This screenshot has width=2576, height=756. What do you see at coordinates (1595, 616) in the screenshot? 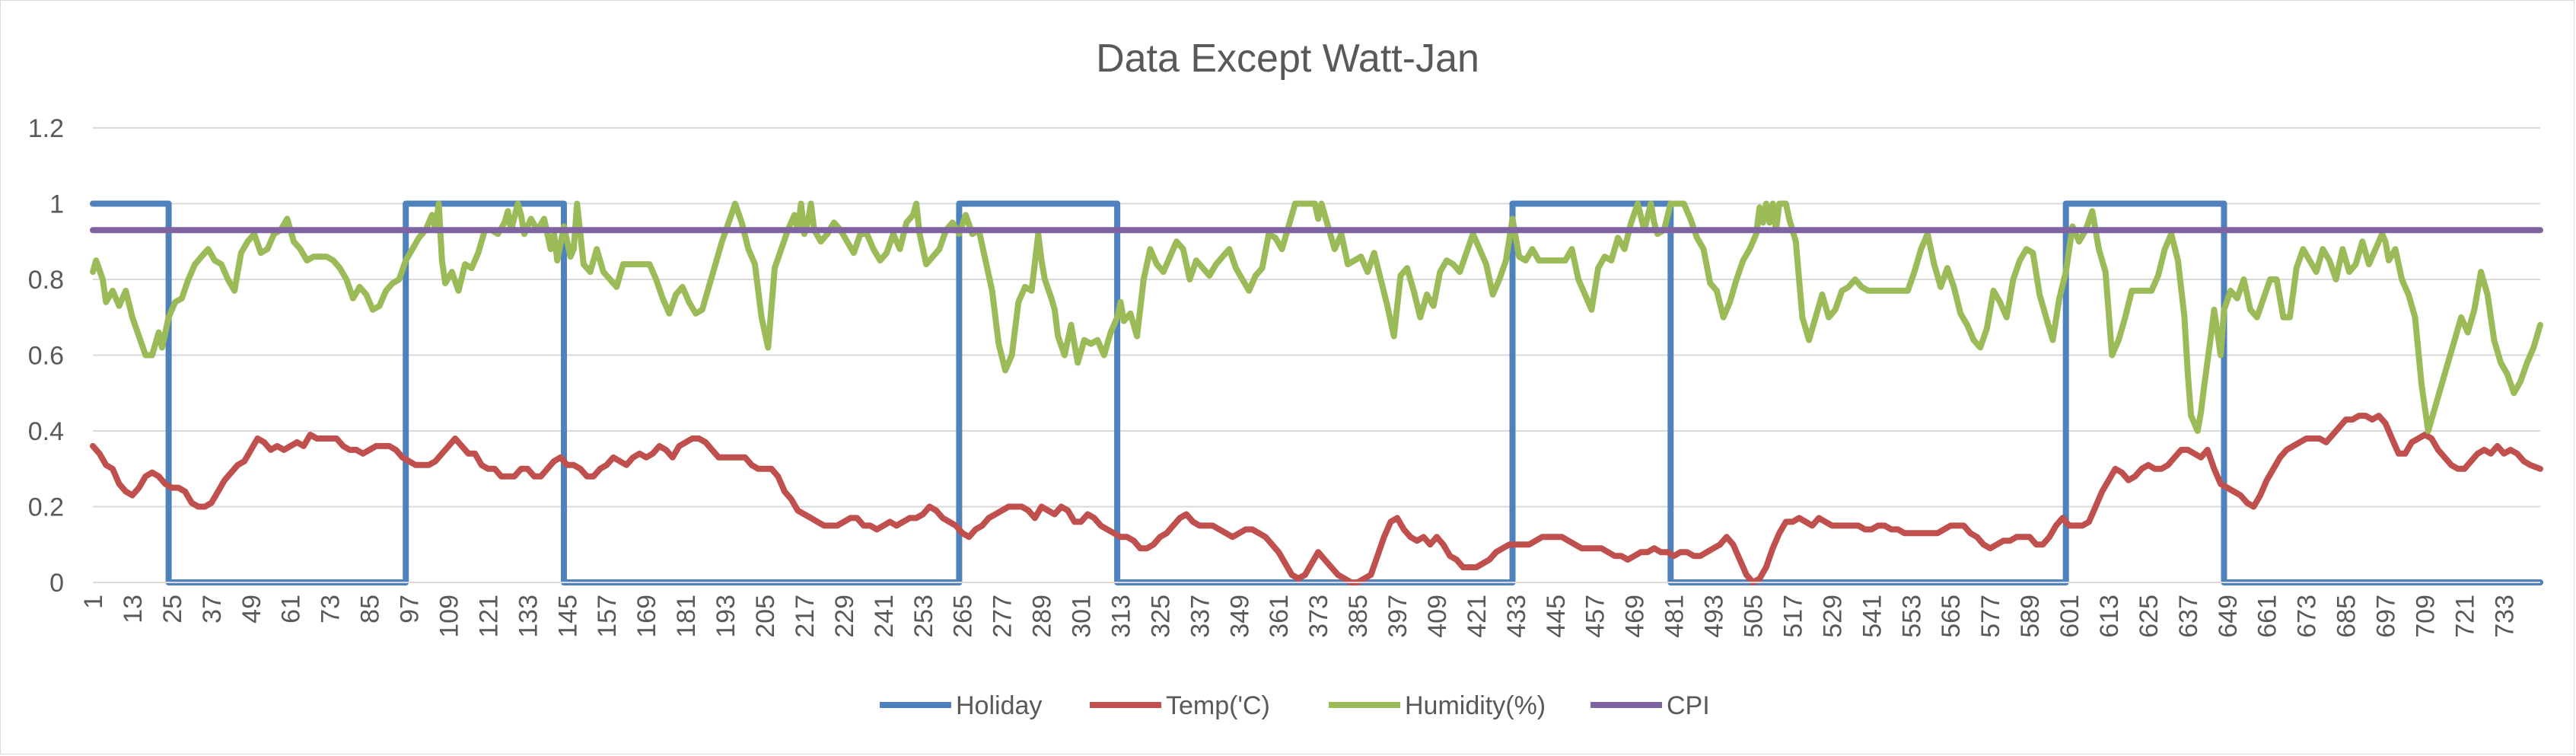
I see `x-tick-label: 457` at bounding box center [1595, 616].